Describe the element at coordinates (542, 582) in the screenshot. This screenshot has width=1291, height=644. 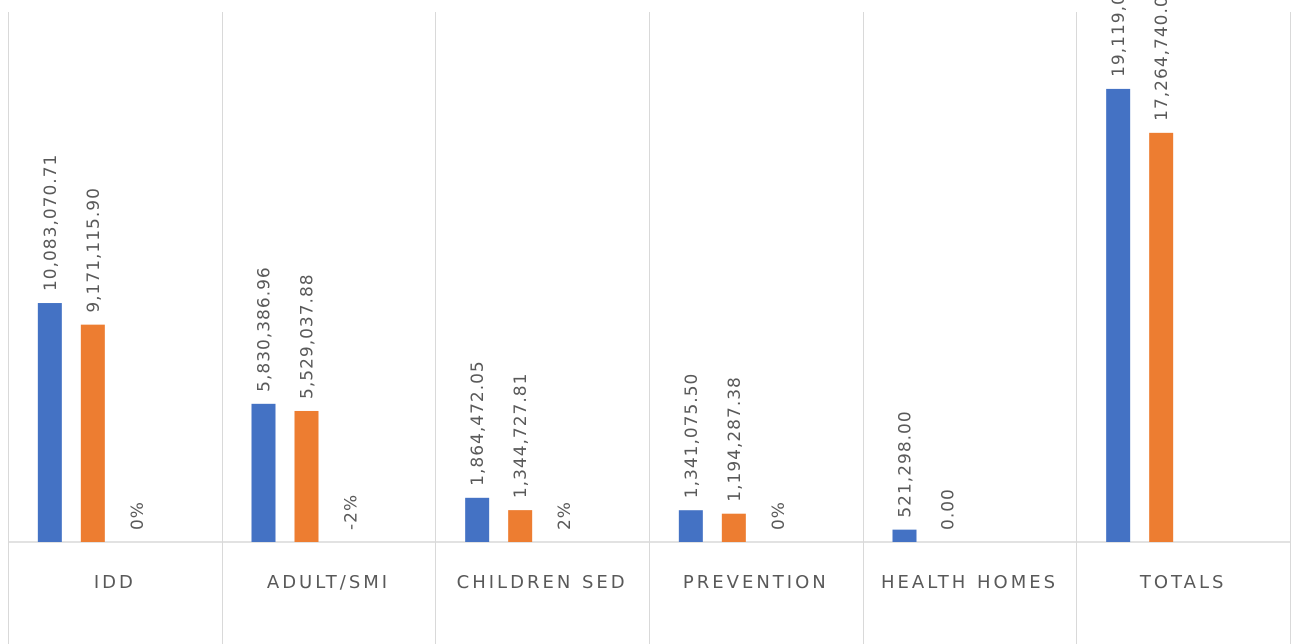
I see `x-tick-label: CHILDREN SED` at that location.